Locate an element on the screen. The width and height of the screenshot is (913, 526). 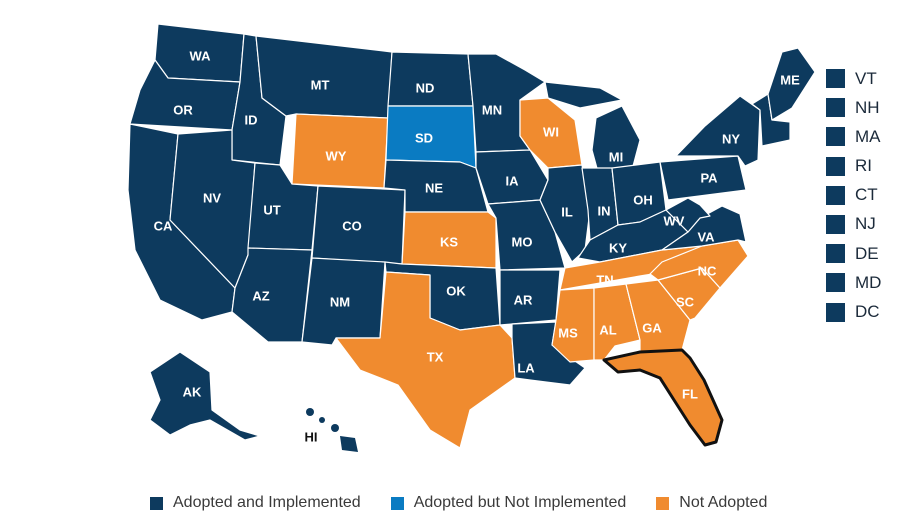
small-state-abbr: NH is located at coordinates (867, 107).